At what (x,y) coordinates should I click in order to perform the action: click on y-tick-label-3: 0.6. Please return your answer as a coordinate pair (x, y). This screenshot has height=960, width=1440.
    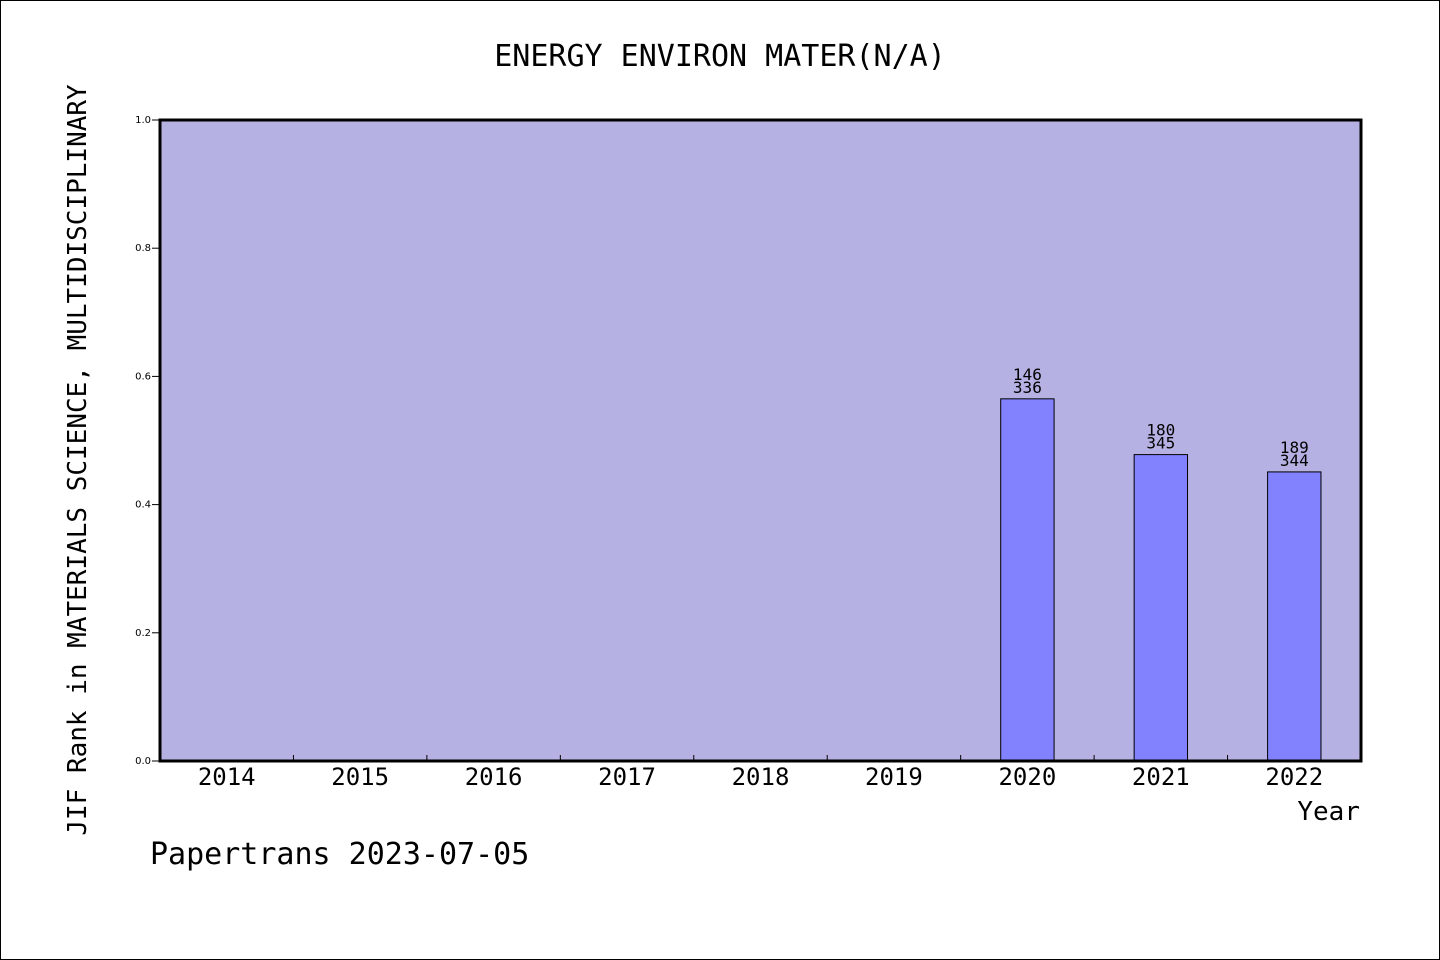
    Looking at the image, I should click on (143, 376).